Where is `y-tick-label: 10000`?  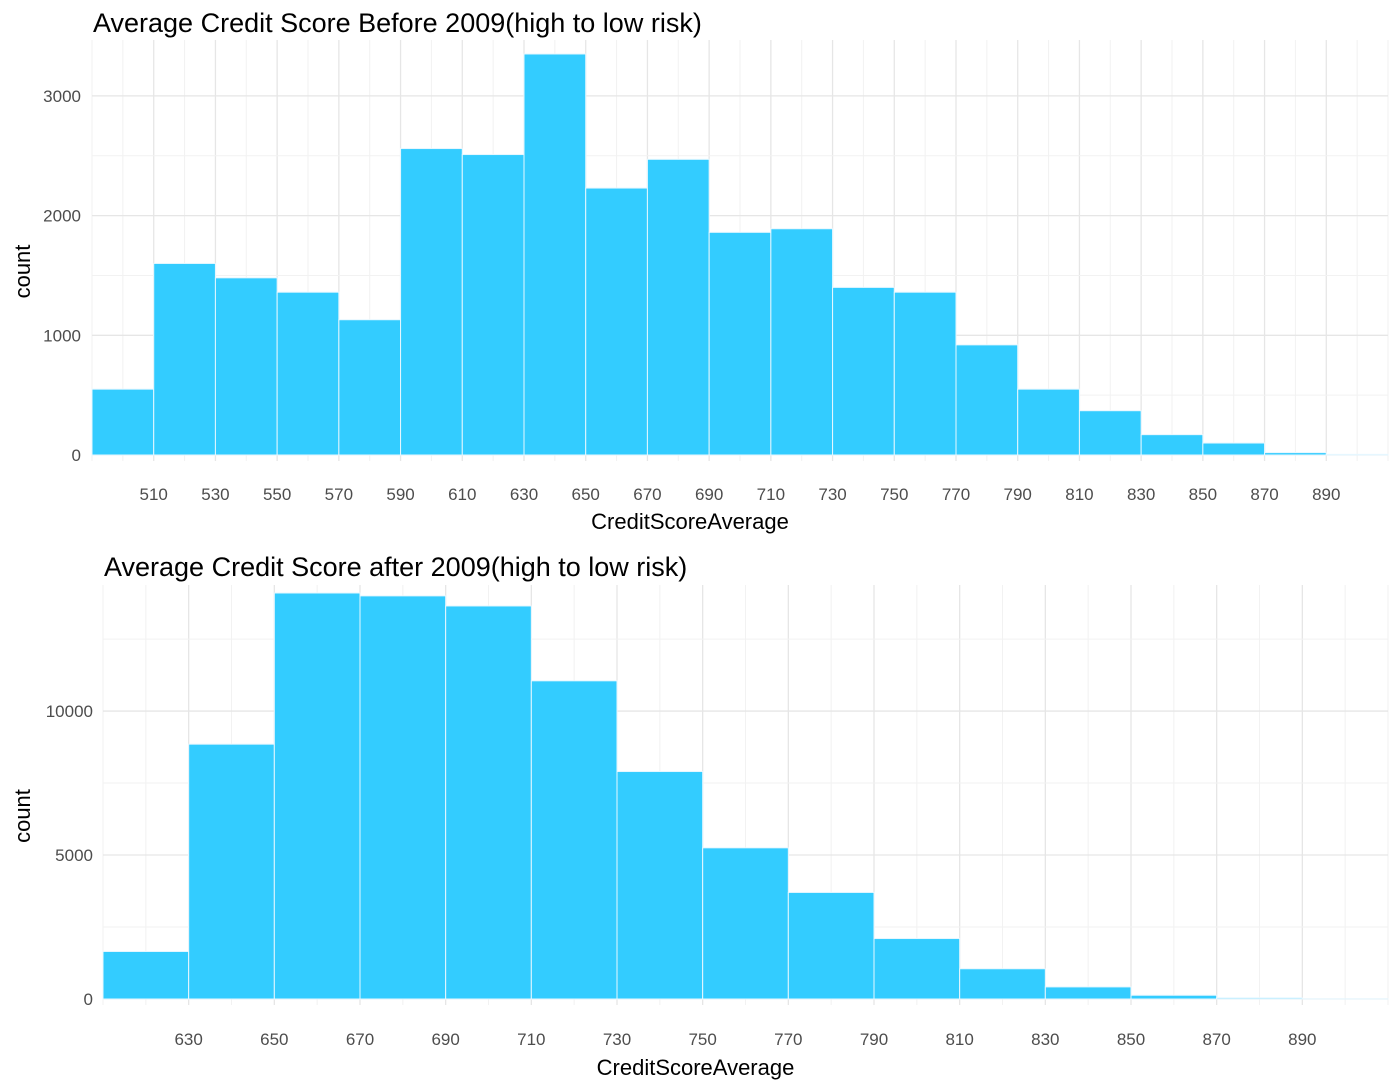 y-tick-label: 10000 is located at coordinates (69, 711).